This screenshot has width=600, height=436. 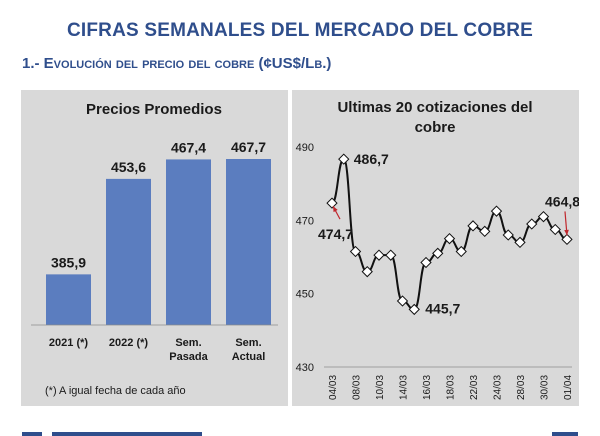 What do you see at coordinates (380, 387) in the screenshot?
I see `x-tick-label: 10/03` at bounding box center [380, 387].